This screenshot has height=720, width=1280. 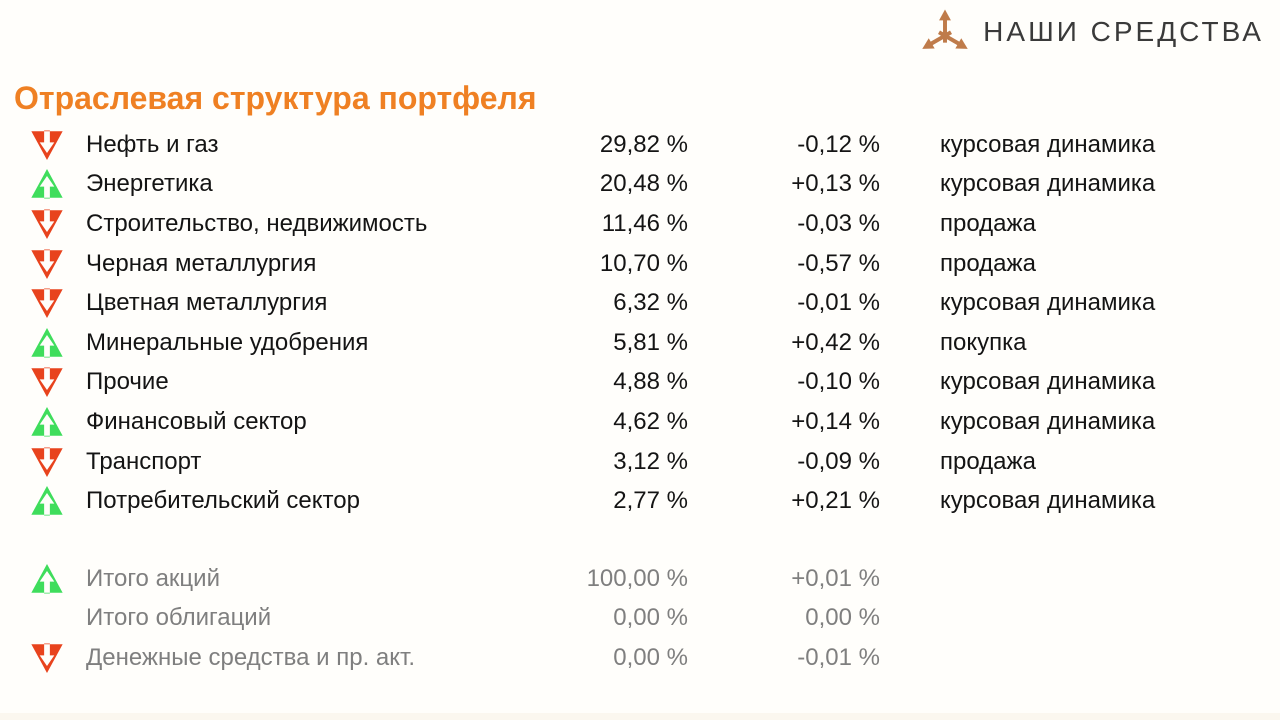 What do you see at coordinates (835, 578) in the screenshot?
I see `total-change: +0,01 %` at bounding box center [835, 578].